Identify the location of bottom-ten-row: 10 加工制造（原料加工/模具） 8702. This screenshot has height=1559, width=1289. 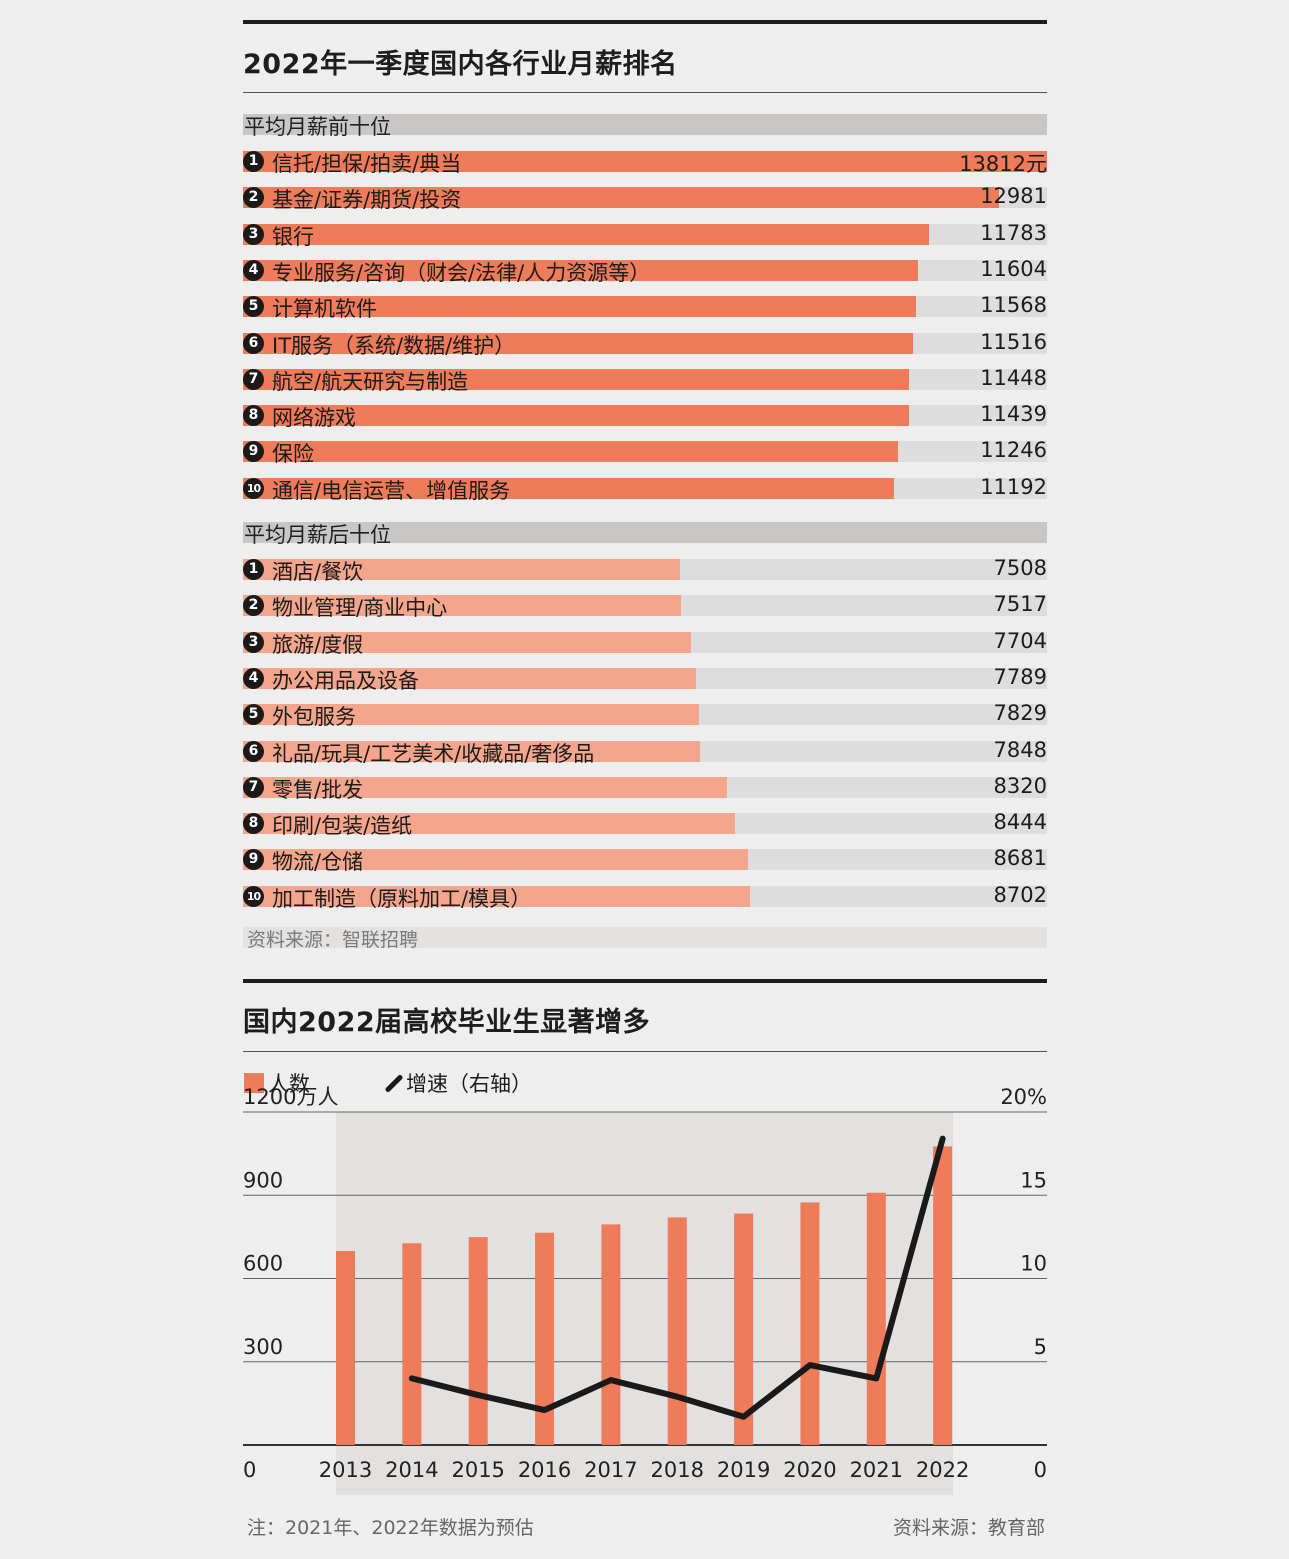
(645, 897).